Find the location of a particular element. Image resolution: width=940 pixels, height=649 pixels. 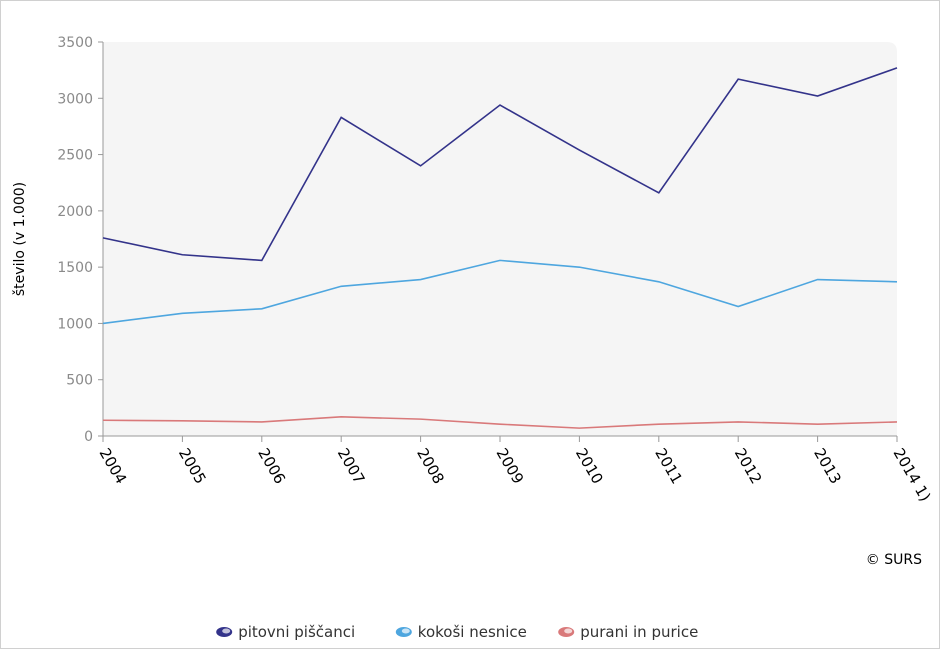

y-tick-label: 3500 is located at coordinates (75, 43).